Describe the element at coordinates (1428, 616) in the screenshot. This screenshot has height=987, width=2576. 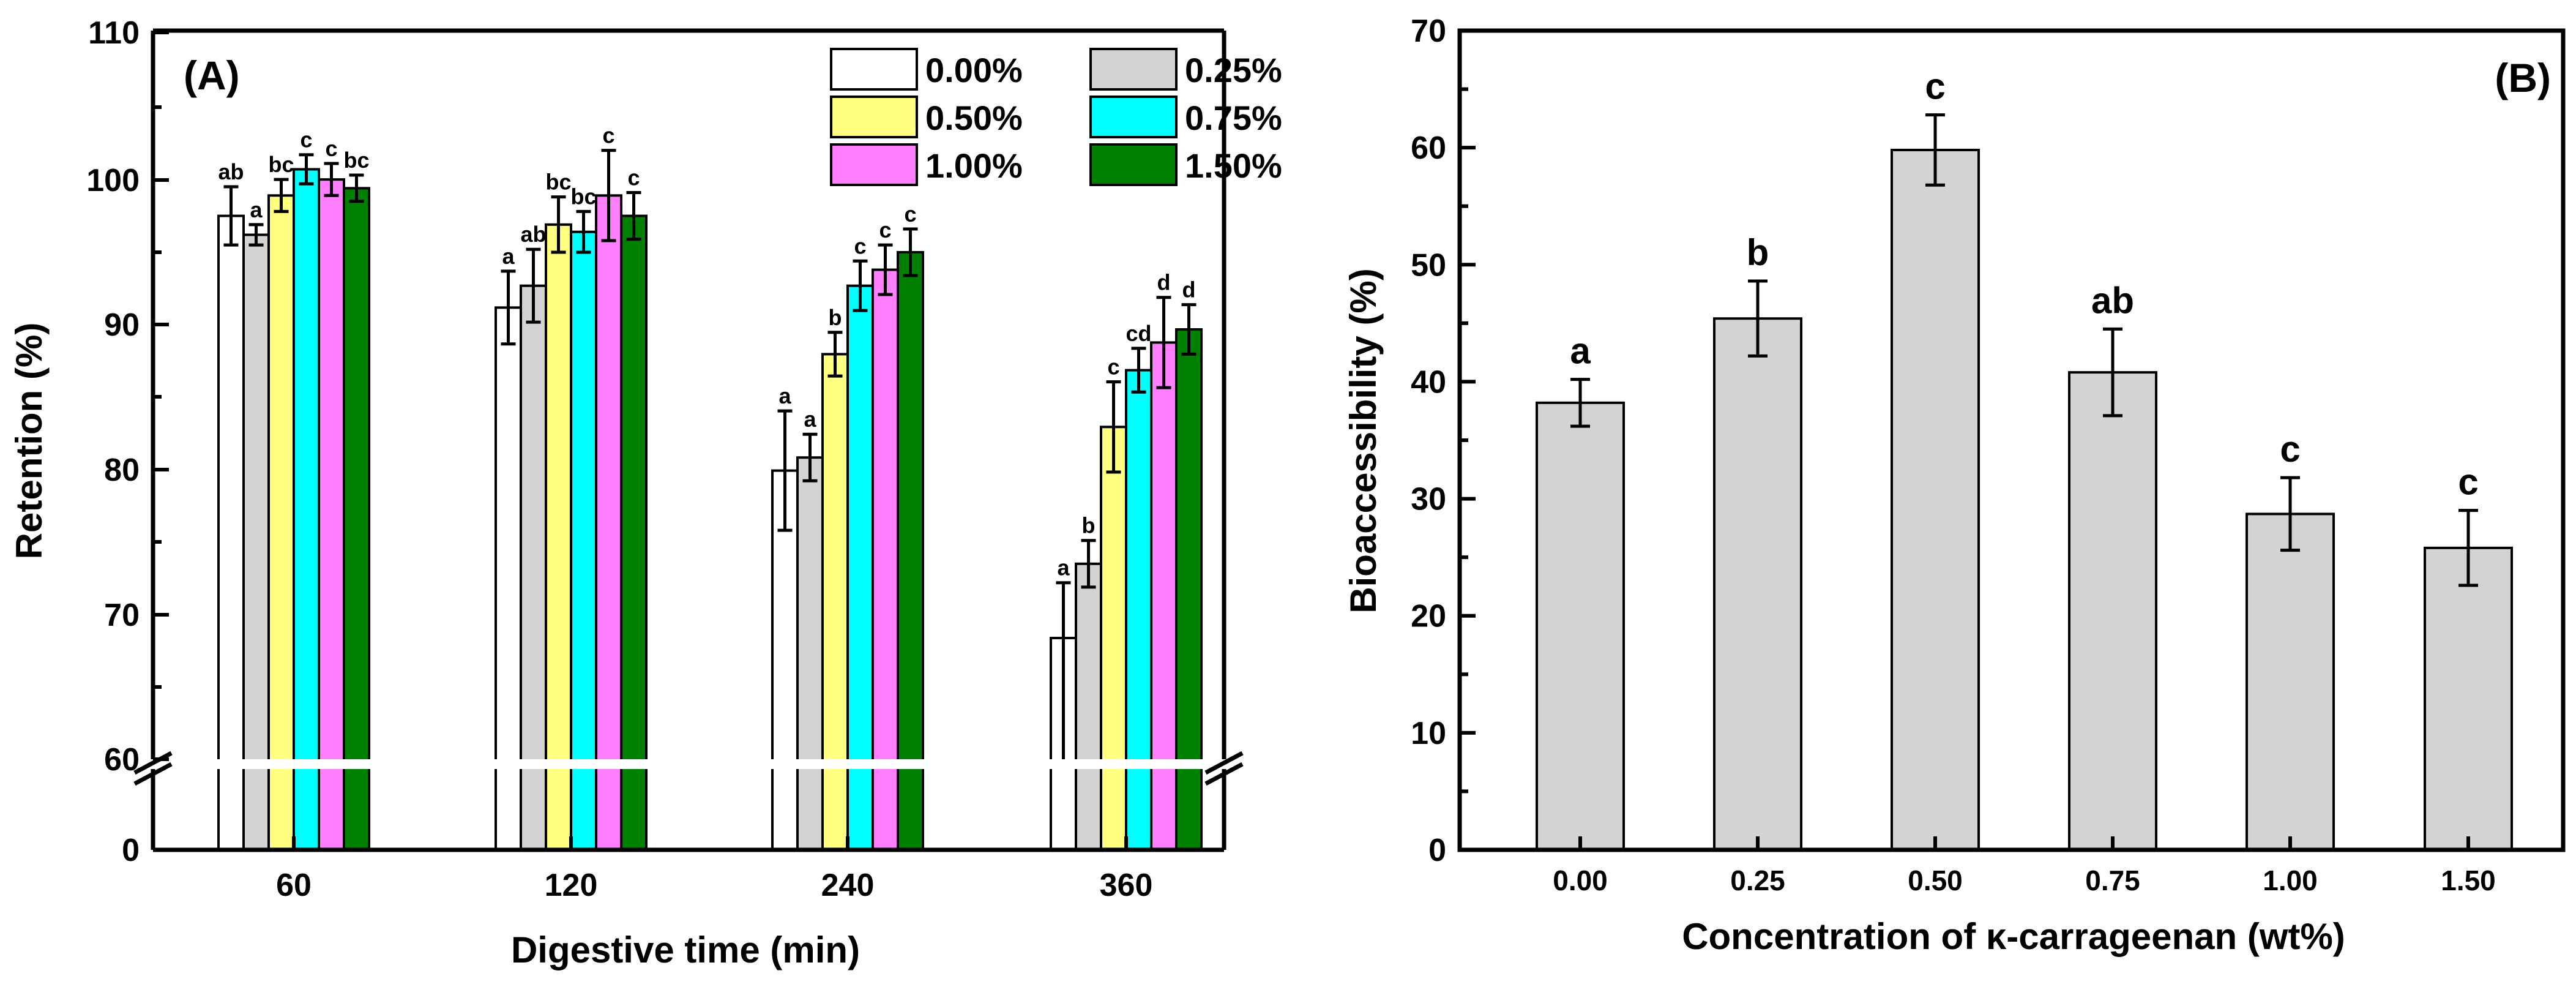
I see `y-tick-label: 20` at that location.